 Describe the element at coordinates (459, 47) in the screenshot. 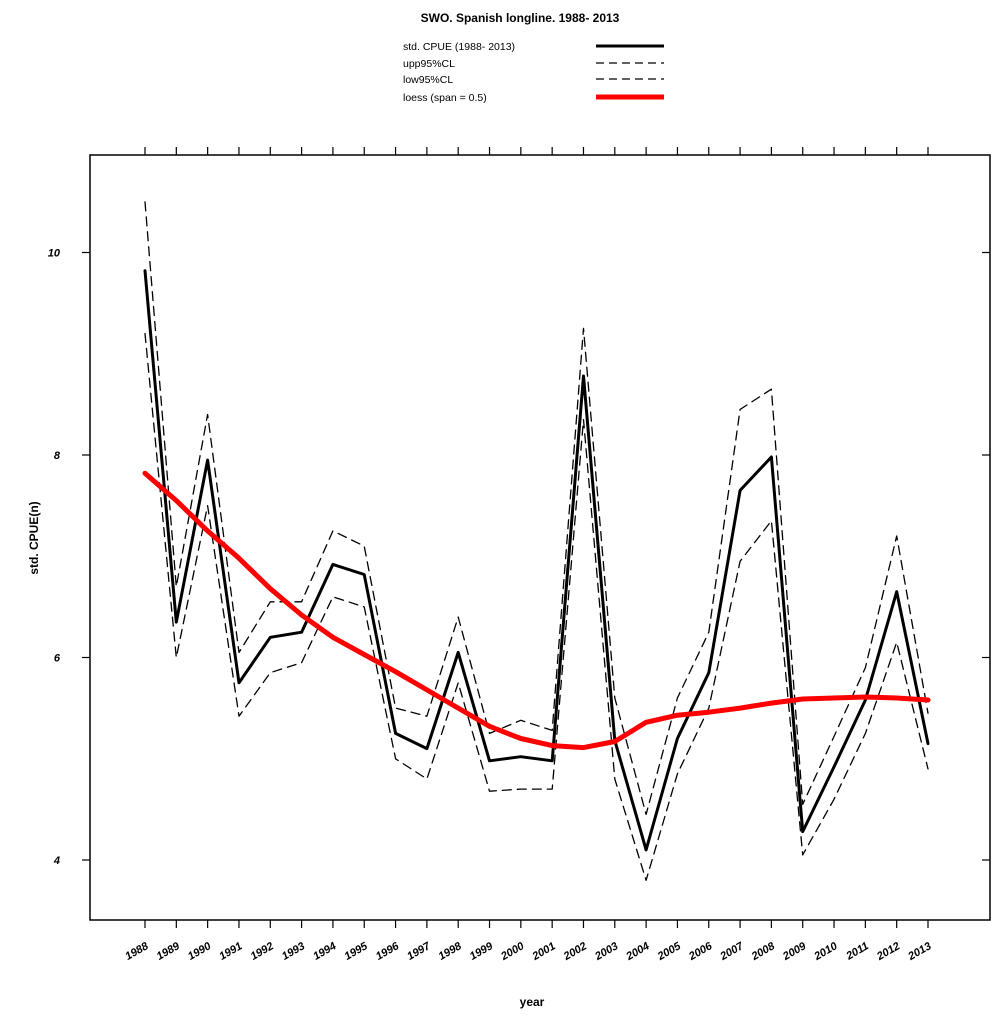

I see `legend-label: std. CPUE (1988- 2013)` at that location.